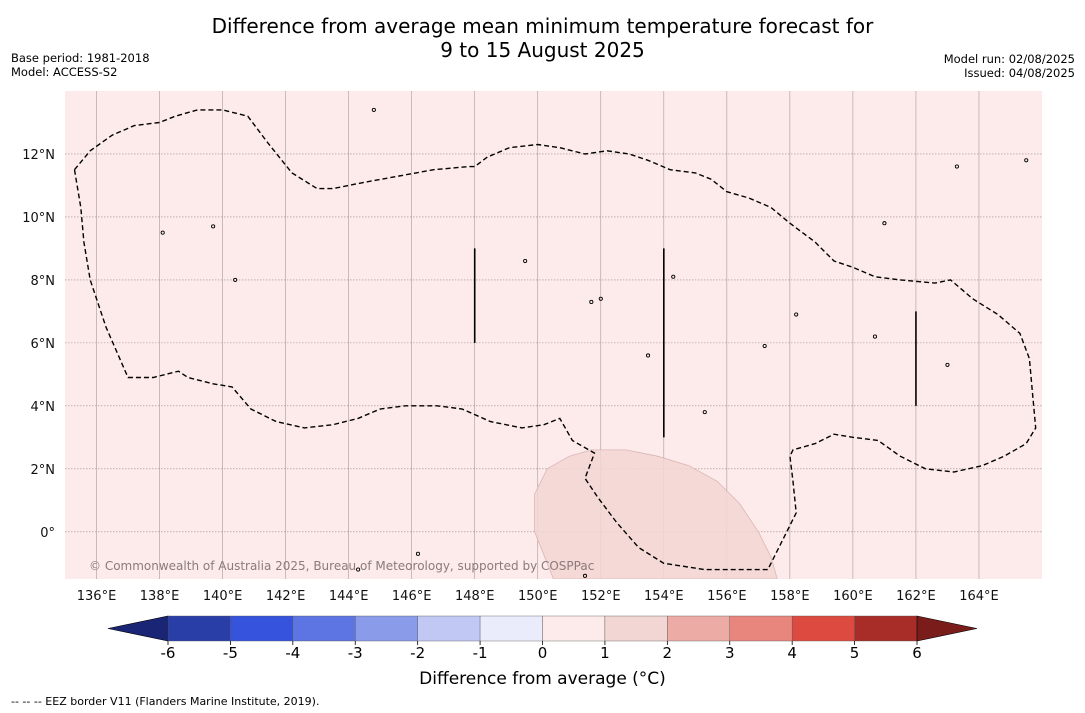  Describe the element at coordinates (160, 596) in the screenshot. I see `lon-tick-label: 138°E` at that location.